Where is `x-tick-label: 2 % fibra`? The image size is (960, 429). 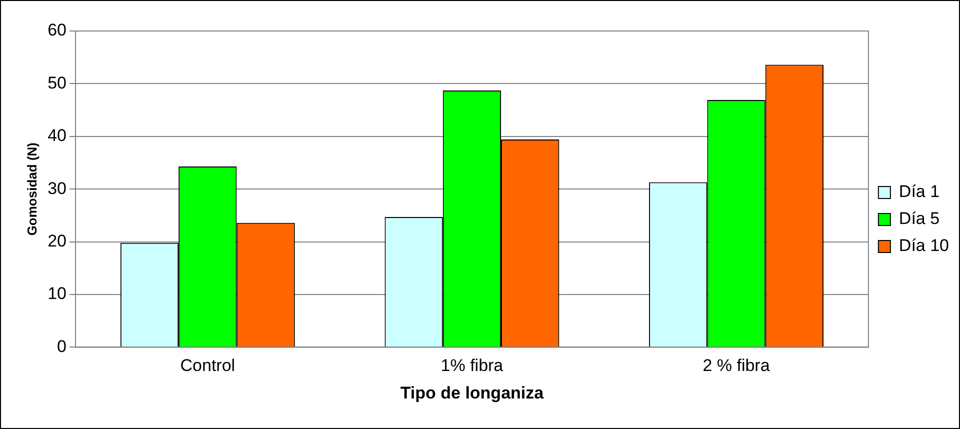 x-tick-label: 2 % fibra is located at coordinates (736, 366).